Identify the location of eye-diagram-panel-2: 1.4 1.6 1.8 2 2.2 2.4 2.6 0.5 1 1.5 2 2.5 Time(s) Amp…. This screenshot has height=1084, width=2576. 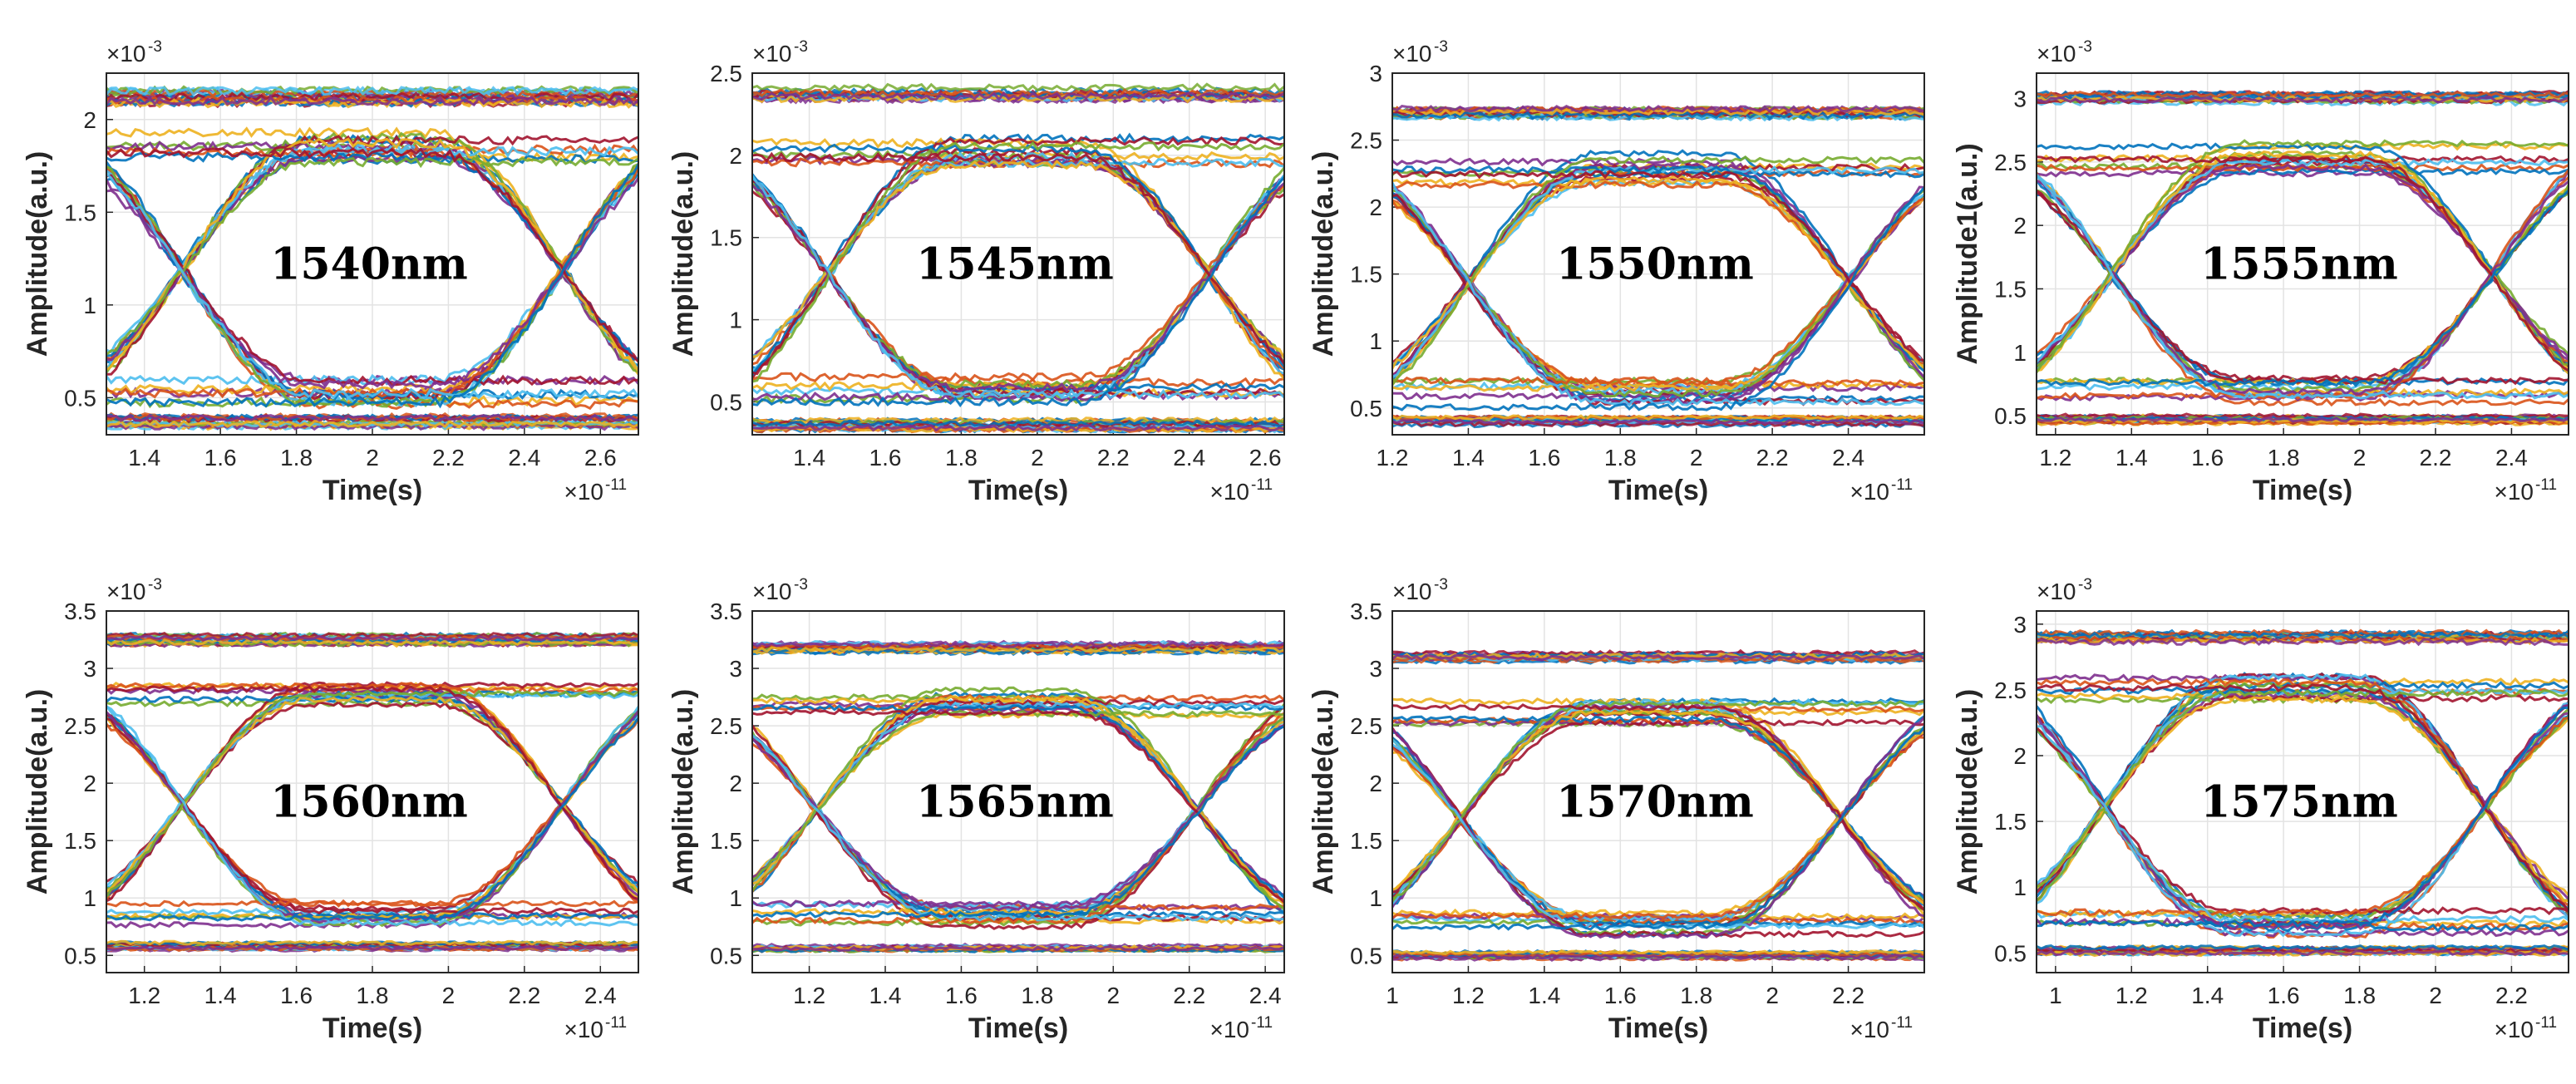
(976, 272).